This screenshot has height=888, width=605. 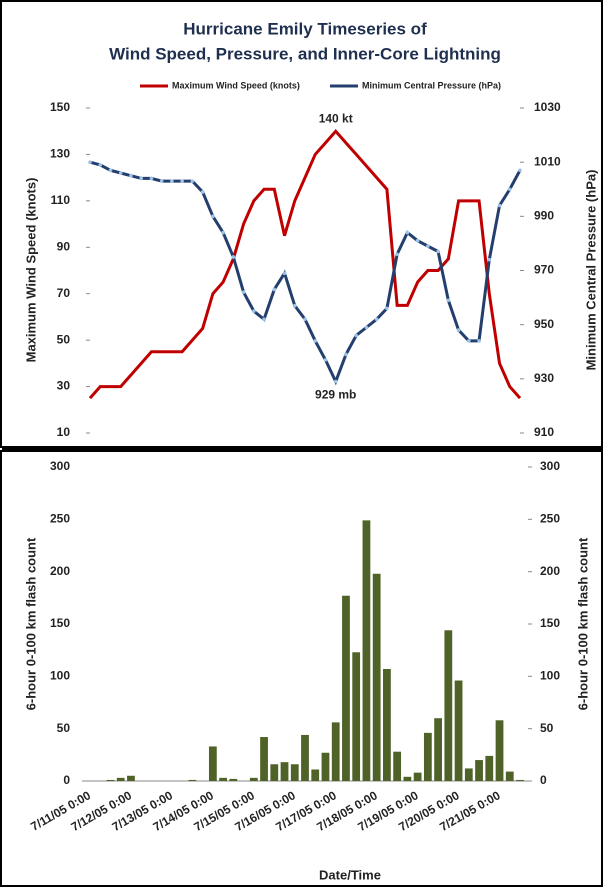 What do you see at coordinates (305, 28) in the screenshot?
I see `title-line: Hurricane Emily Timeseries of` at bounding box center [305, 28].